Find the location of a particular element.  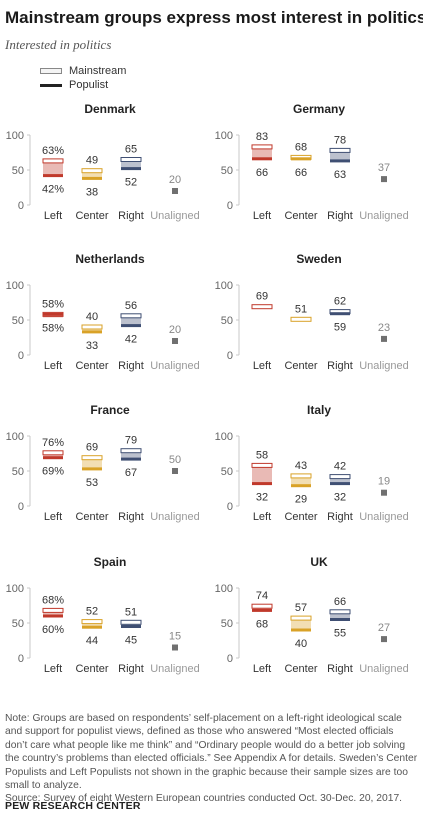

mainstream-marker-denmark-center is located at coordinates (92, 171).